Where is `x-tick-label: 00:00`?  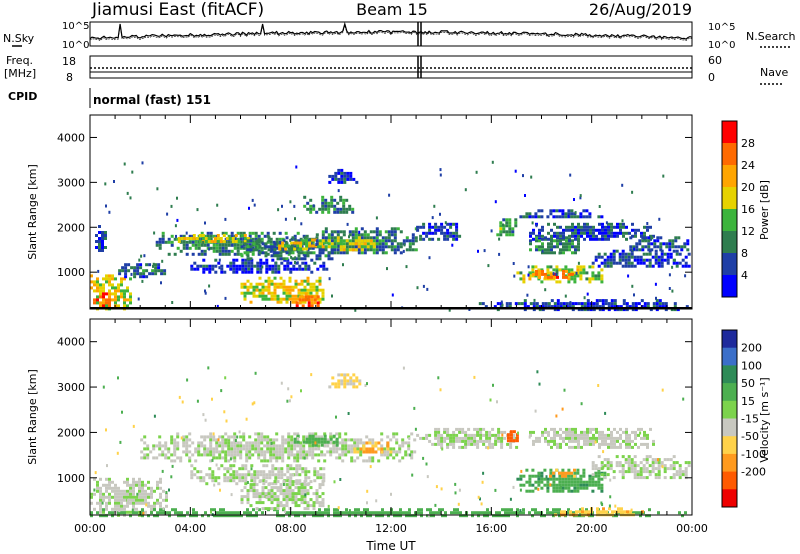 x-tick-label: 00:00 is located at coordinates (90, 528).